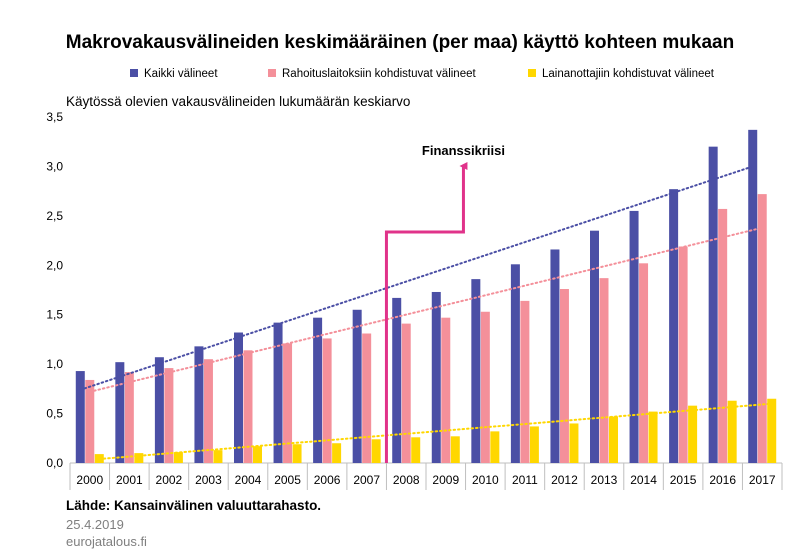 This screenshot has width=800, height=560. I want to click on x-tick-label: 2017, so click(762, 480).